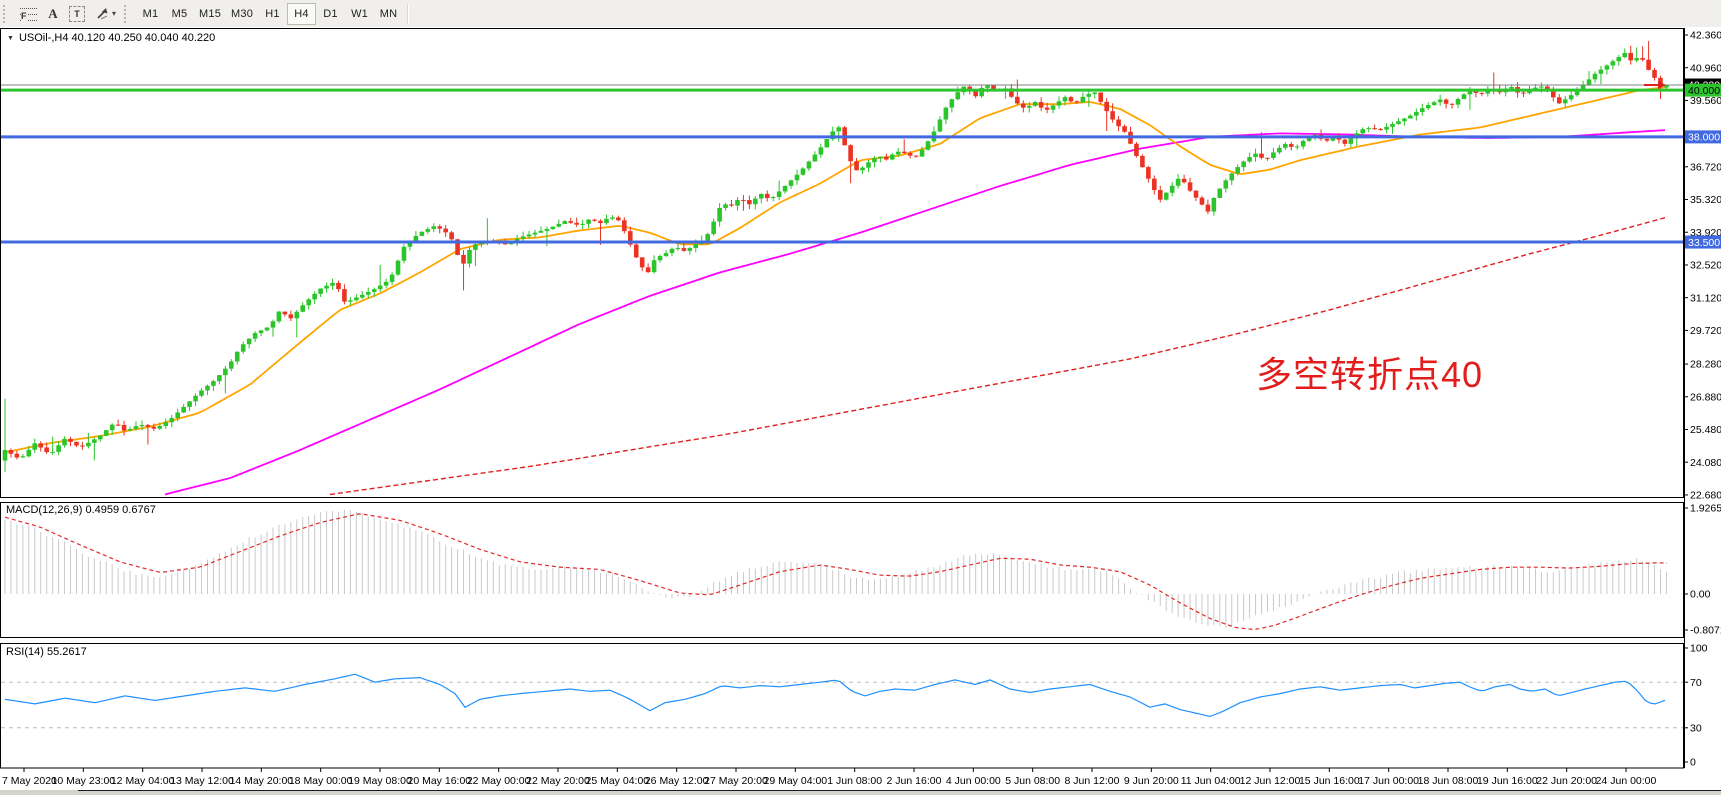 This screenshot has width=1721, height=800. What do you see at coordinates (677, 781) in the screenshot?
I see `svg-text: 26 May 12:00` at bounding box center [677, 781].